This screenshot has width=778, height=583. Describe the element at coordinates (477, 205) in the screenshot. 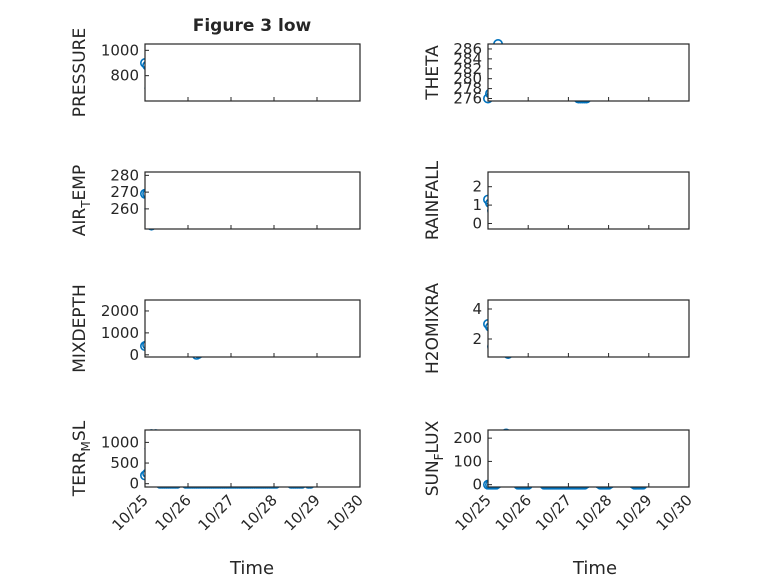

I see `y-tick-label: 1` at that location.